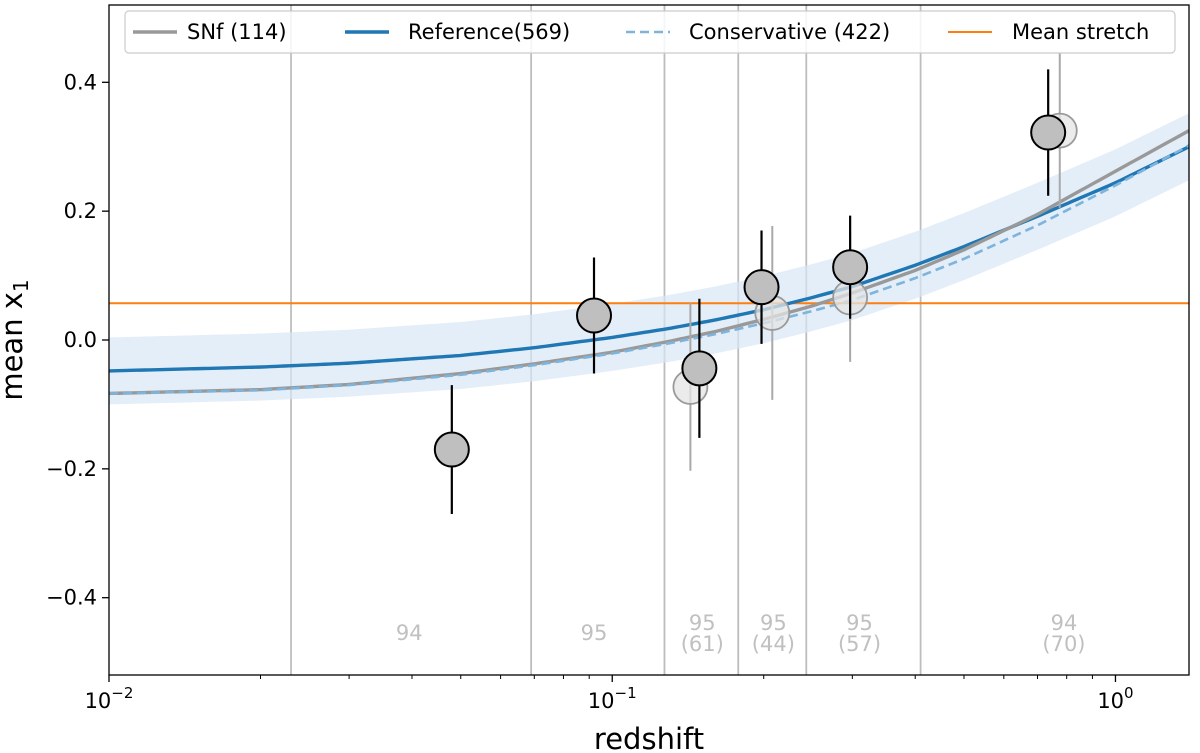 This screenshot has width=1200, height=753. What do you see at coordinates (1115, 698) in the screenshot?
I see `x-tick-label: 10⁰` at bounding box center [1115, 698].